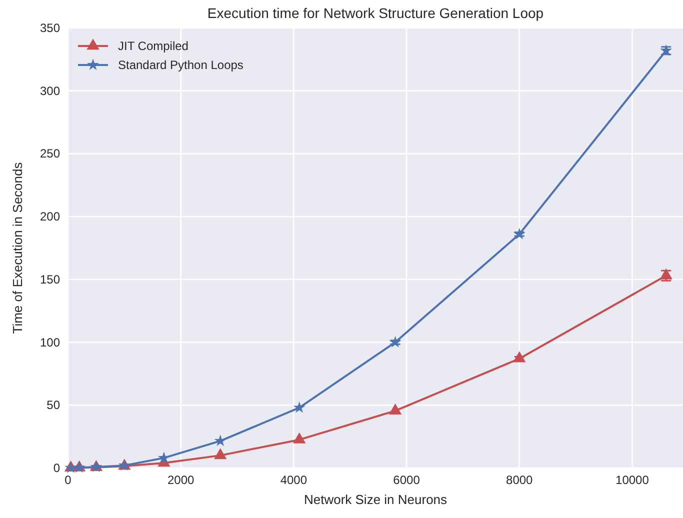 The height and width of the screenshot is (518, 683). What do you see at coordinates (50, 28) in the screenshot?
I see `y-tick-label: 350` at bounding box center [50, 28].